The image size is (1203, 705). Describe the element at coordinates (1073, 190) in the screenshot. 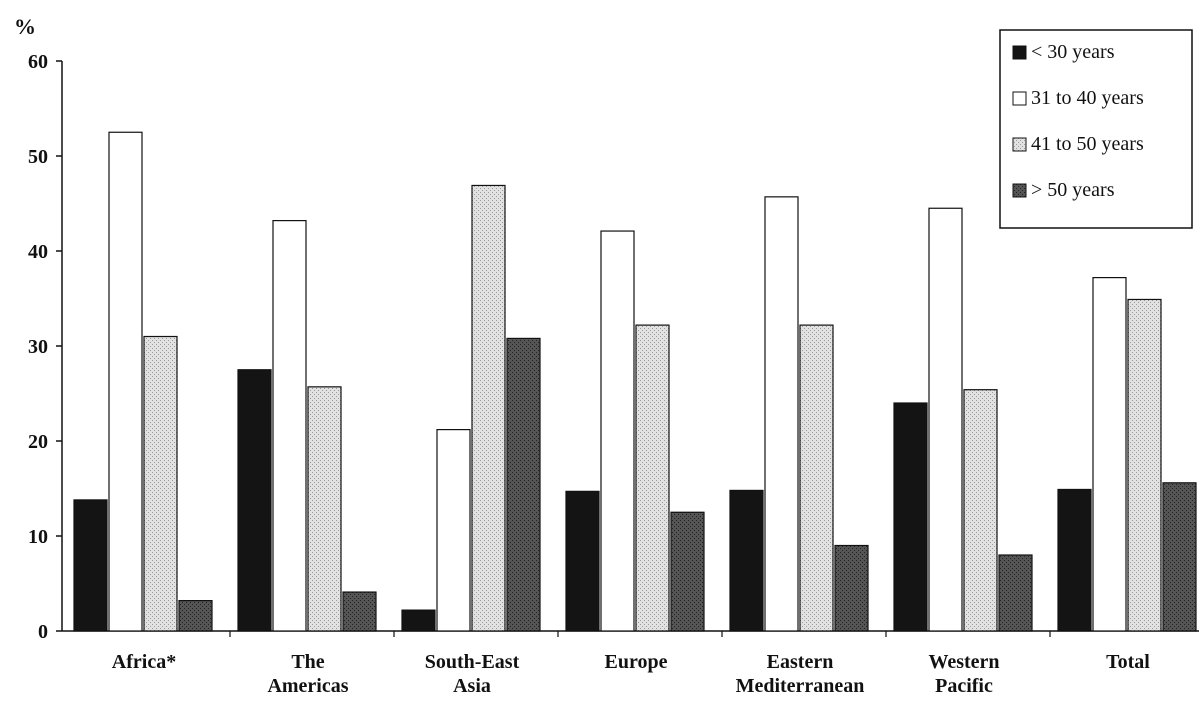

I see `legend-label: > 50 years` at that location.